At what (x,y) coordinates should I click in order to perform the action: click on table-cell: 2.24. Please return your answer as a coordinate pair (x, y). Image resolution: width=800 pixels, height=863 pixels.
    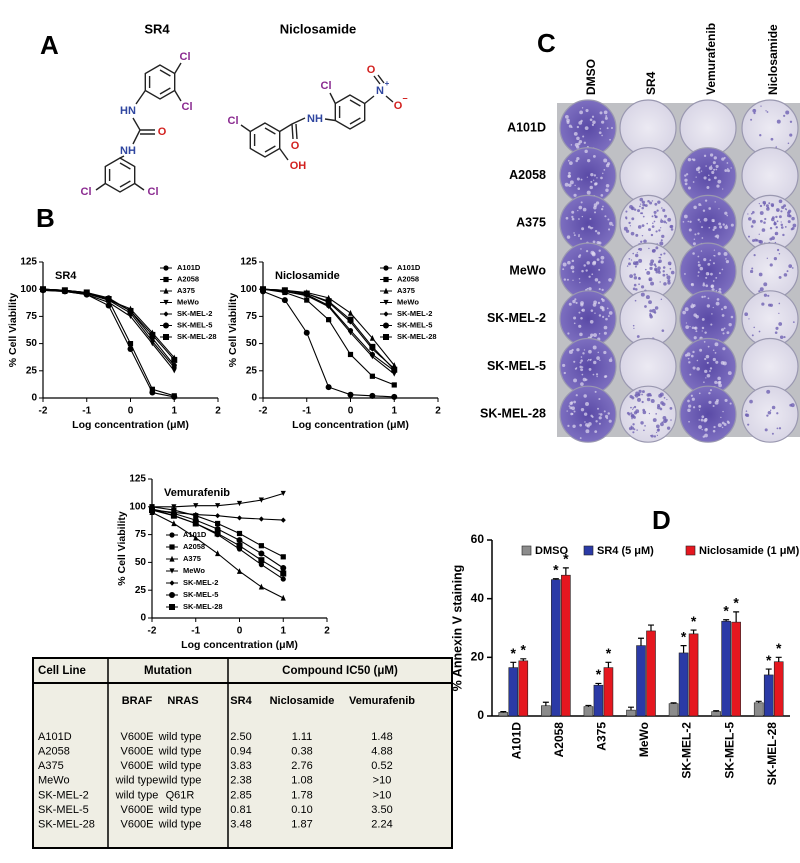
    Looking at the image, I should click on (381, 825).